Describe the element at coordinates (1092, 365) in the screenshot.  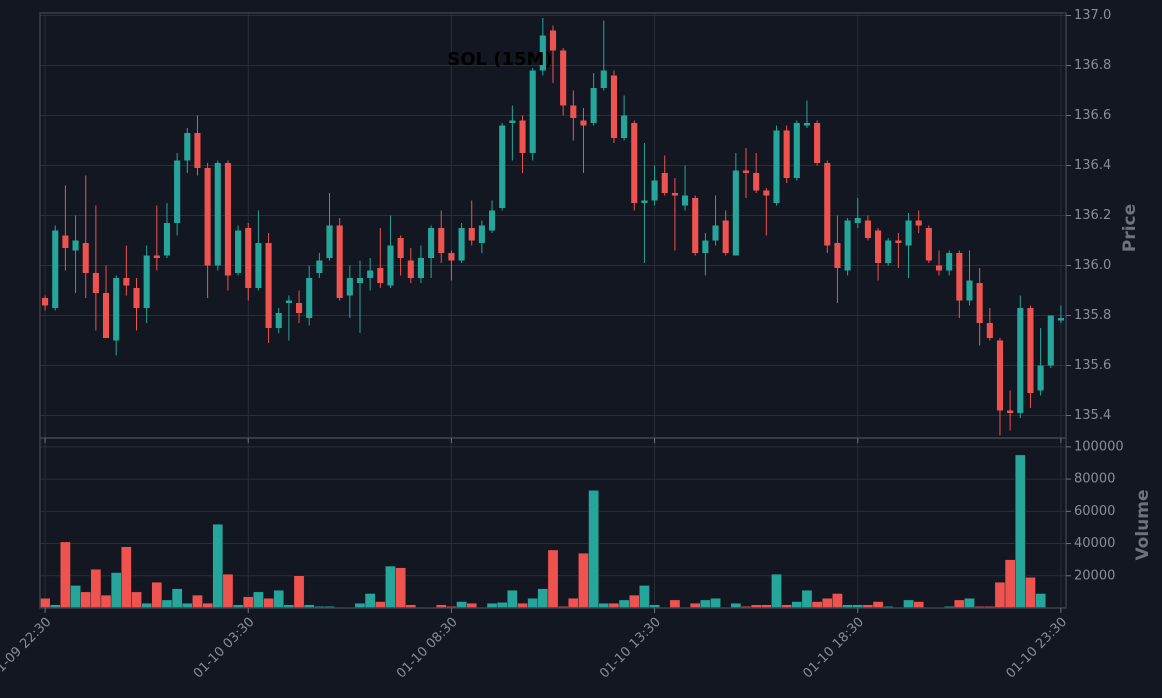
I see `y-tick-label: 135.6` at that location.